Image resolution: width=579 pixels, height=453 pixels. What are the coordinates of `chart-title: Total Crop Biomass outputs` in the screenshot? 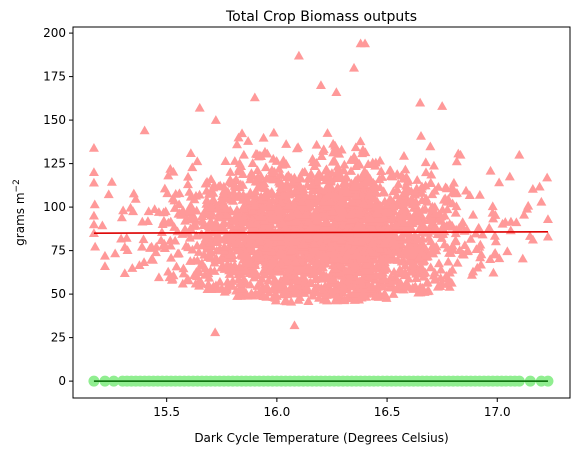 It's located at (321, 17).